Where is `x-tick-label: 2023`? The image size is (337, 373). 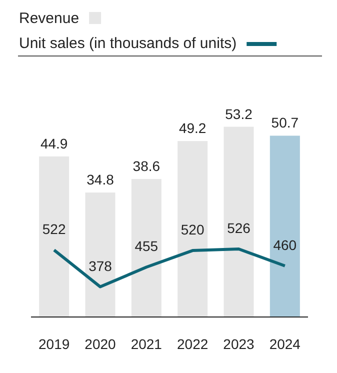
x-tick-label: 2023 is located at coordinates (239, 344).